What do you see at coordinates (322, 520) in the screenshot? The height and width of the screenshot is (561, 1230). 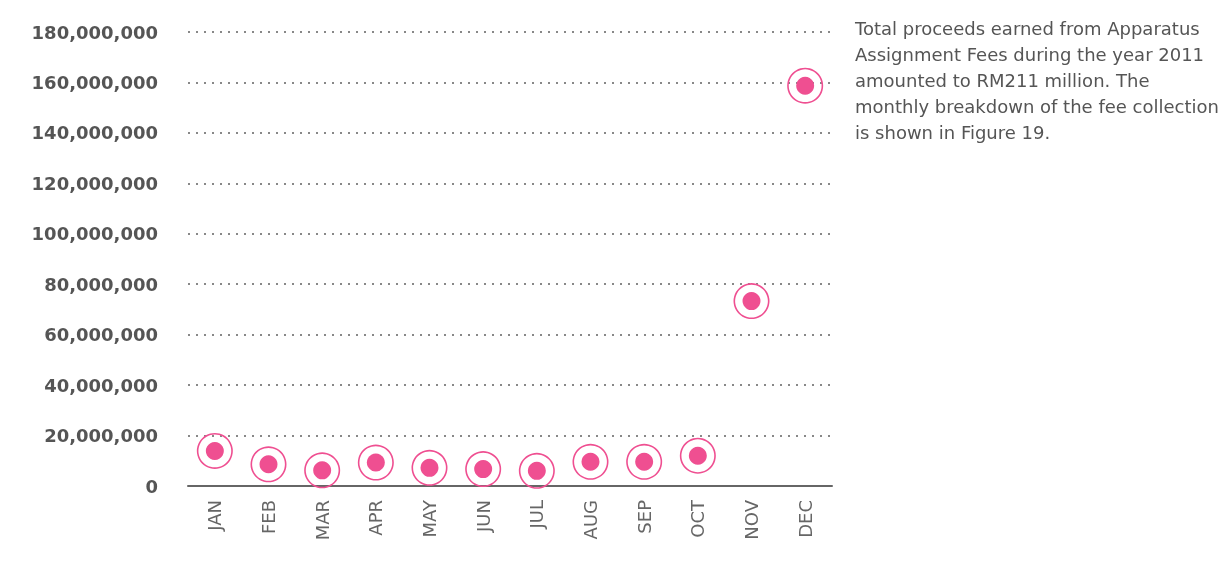 I see `x-tick-label: MAR` at bounding box center [322, 520].